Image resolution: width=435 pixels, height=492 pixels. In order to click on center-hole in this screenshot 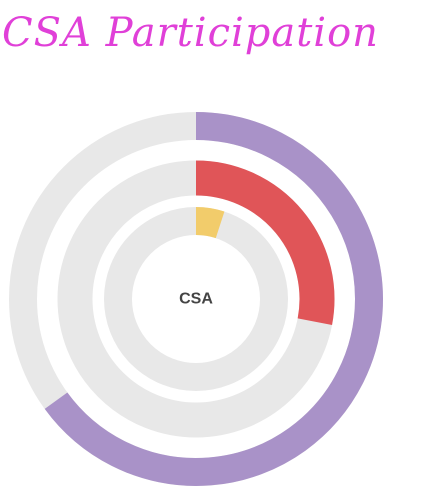, I will do `click(196, 299)`.